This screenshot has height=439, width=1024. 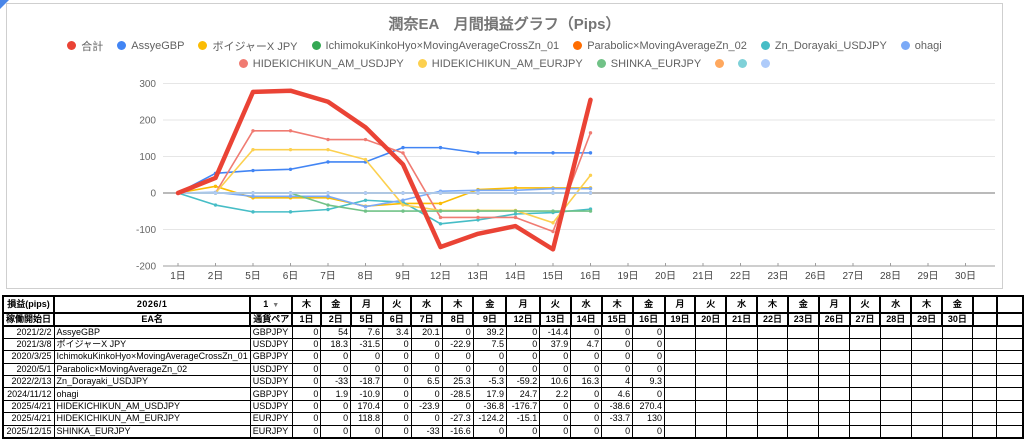 I want to click on day-header-cell: 14日, so click(x=586, y=319).